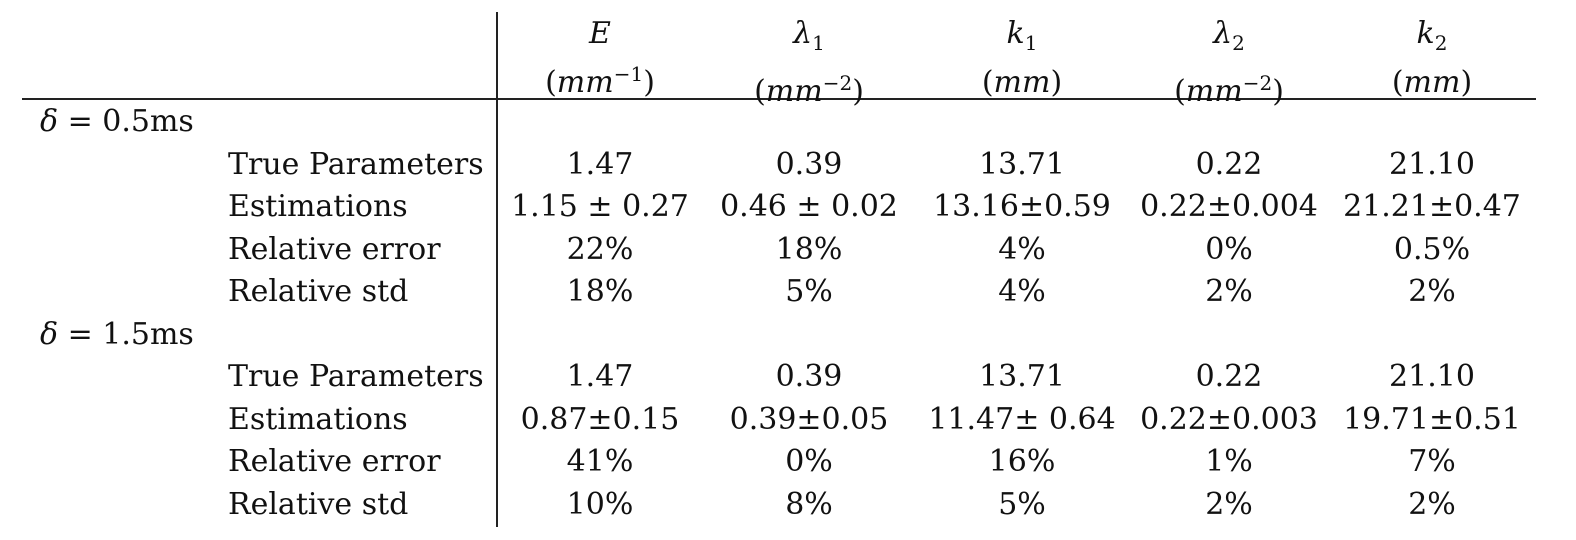 This screenshot has width=1576, height=540. I want to click on column-symbol: λ2, so click(1229, 38).